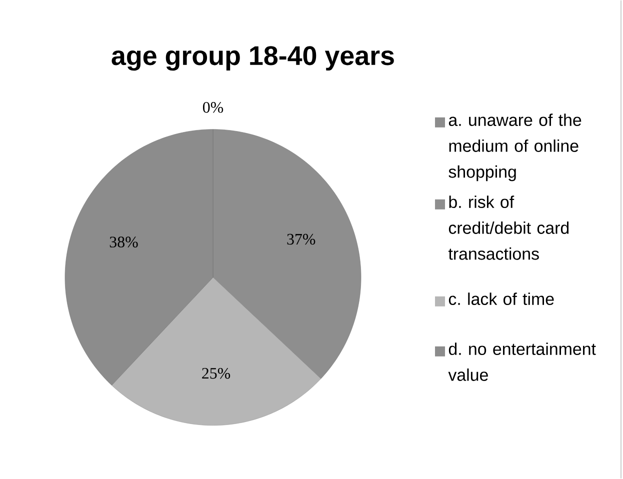 This screenshot has width=623, height=479. What do you see at coordinates (124, 242) in the screenshot?
I see `data-label: 38%` at bounding box center [124, 242].